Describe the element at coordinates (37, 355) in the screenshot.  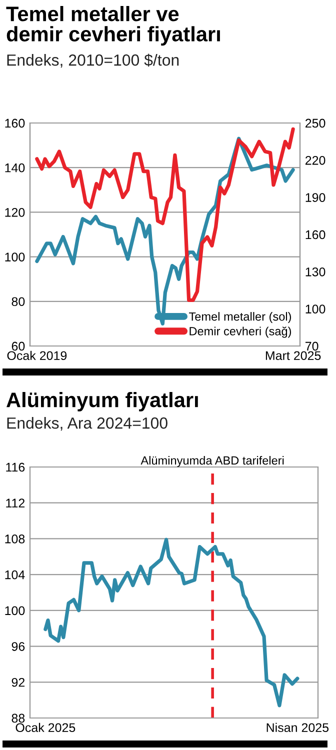
I see `x-tick-label: Ocak 2019` at that location.